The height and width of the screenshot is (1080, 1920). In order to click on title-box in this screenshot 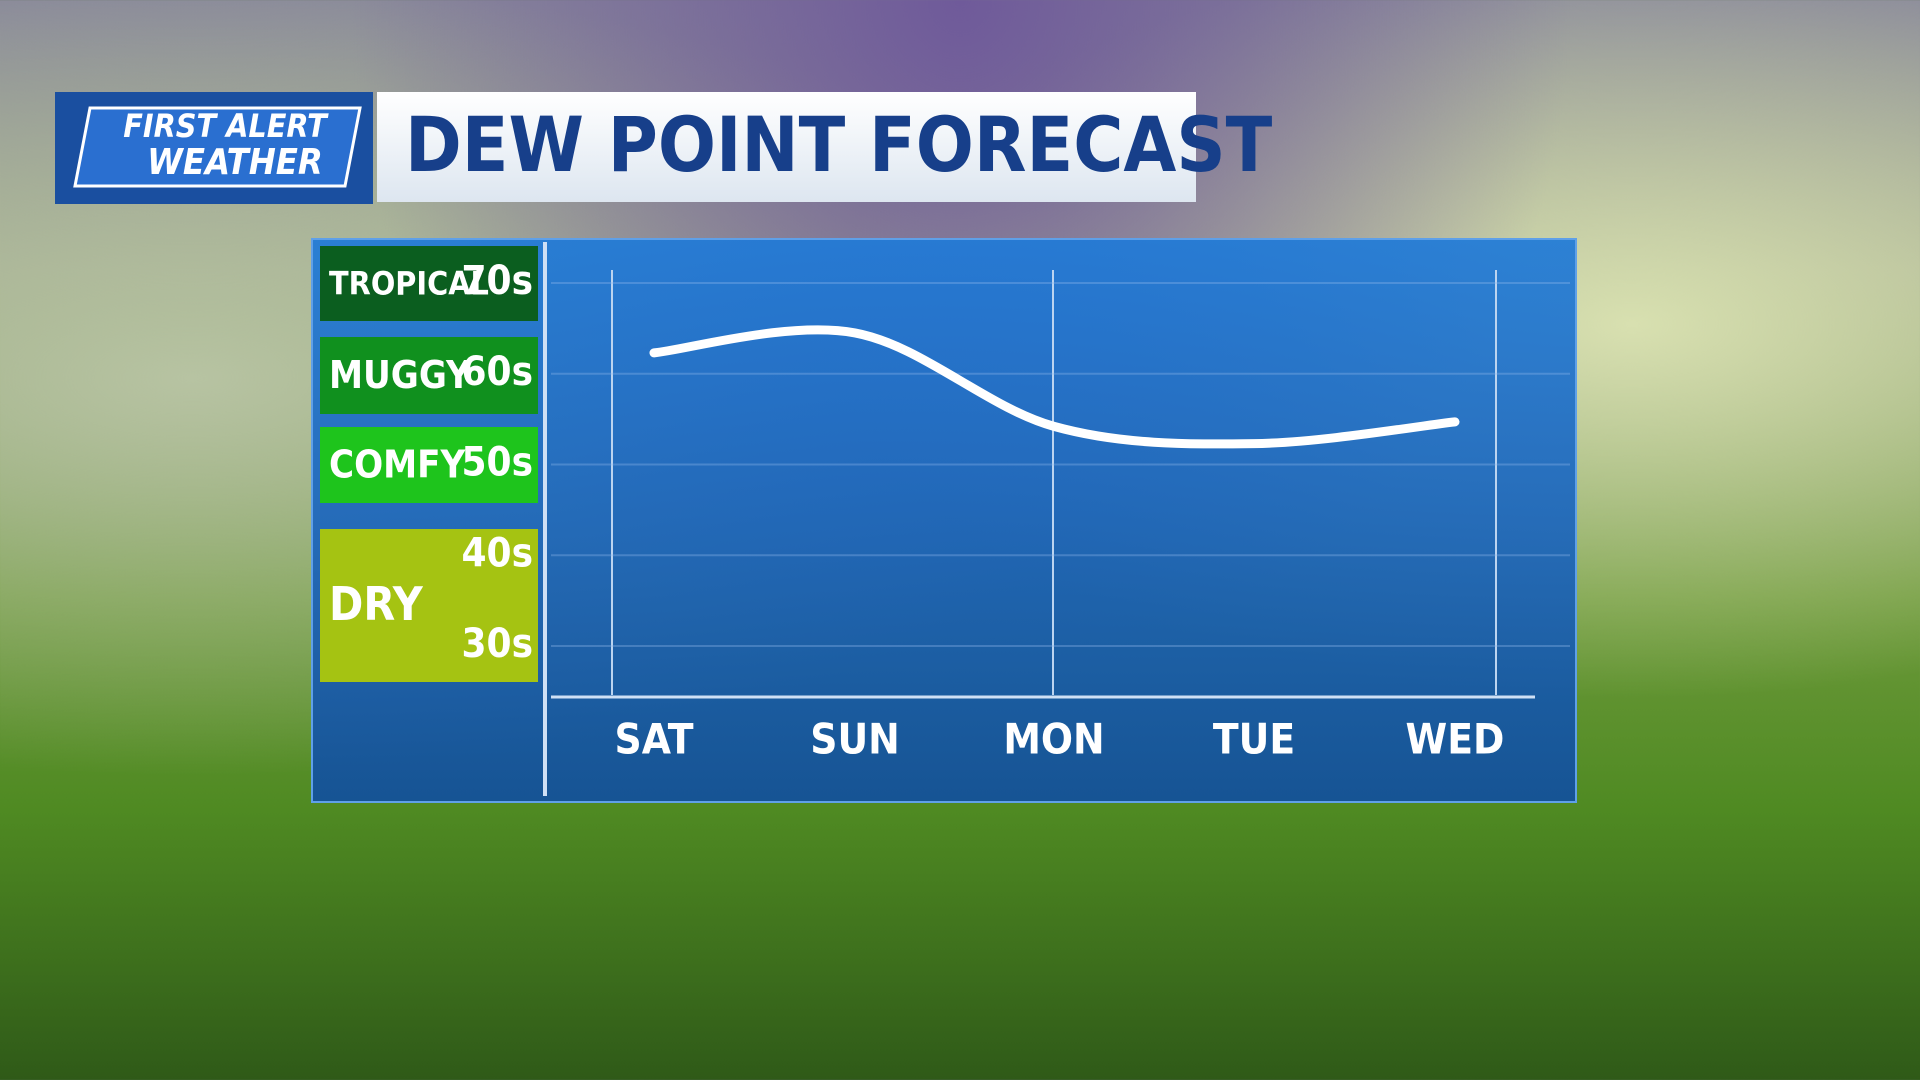, I will do `click(786, 147)`.